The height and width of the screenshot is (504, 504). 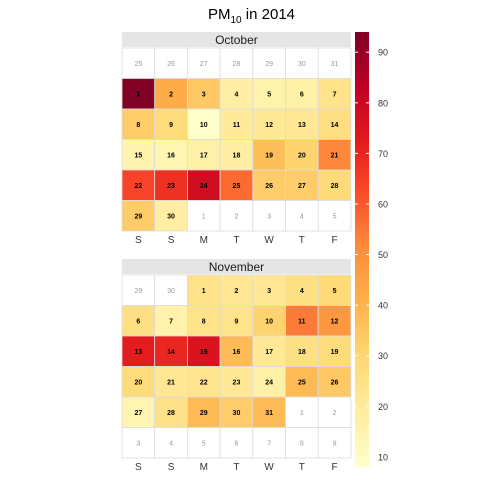 What do you see at coordinates (236, 266) in the screenshot?
I see `panel-strip` at bounding box center [236, 266].